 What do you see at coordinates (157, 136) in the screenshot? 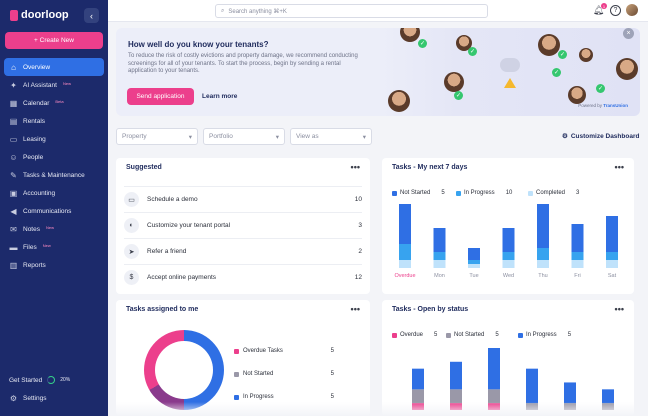
I see `property-filter: Property ▾` at bounding box center [157, 136].